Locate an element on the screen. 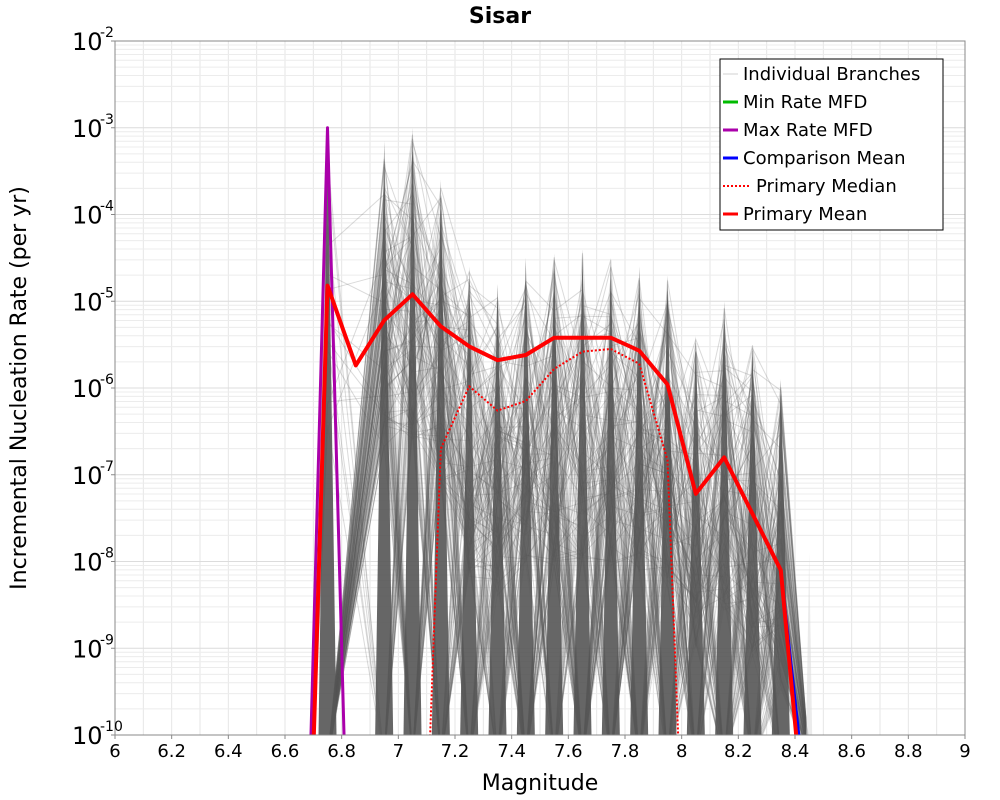 Image resolution: width=1000 pixels, height=800 pixels. y-tick-exponent: -6 is located at coordinates (107, 380).